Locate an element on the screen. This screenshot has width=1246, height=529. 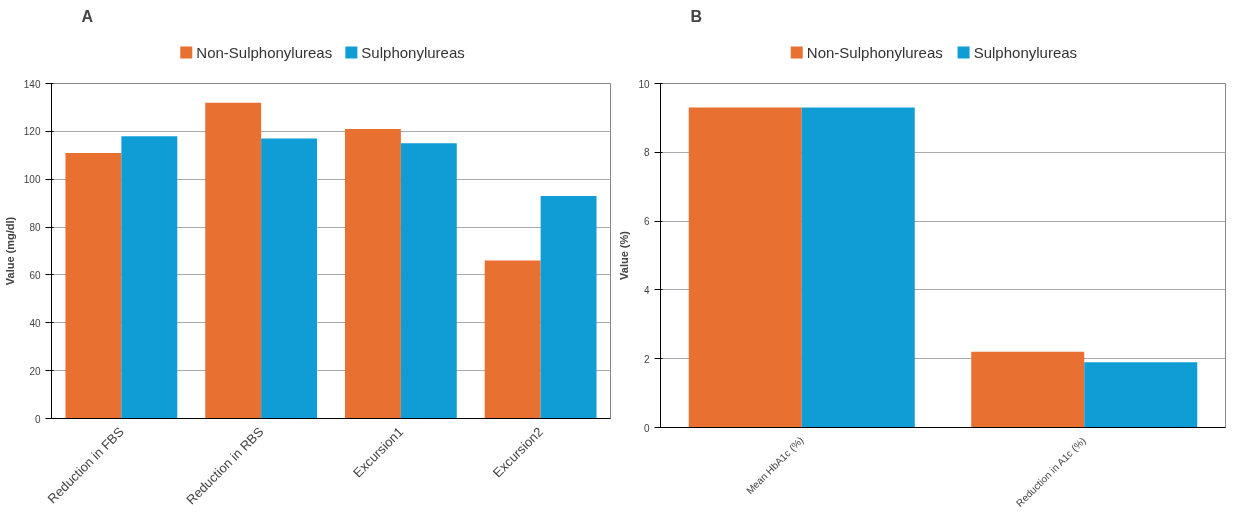
y-tick-label: 140 is located at coordinates (32, 84).